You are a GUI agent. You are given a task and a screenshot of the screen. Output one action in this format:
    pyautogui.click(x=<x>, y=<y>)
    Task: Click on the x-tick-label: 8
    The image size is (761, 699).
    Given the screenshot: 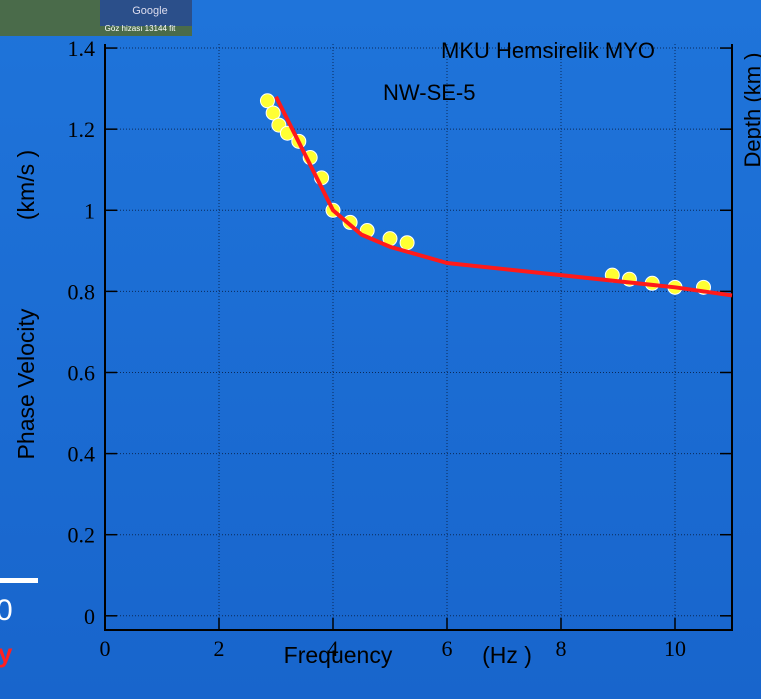 What is the action you would take?
    pyautogui.click(x=561, y=648)
    